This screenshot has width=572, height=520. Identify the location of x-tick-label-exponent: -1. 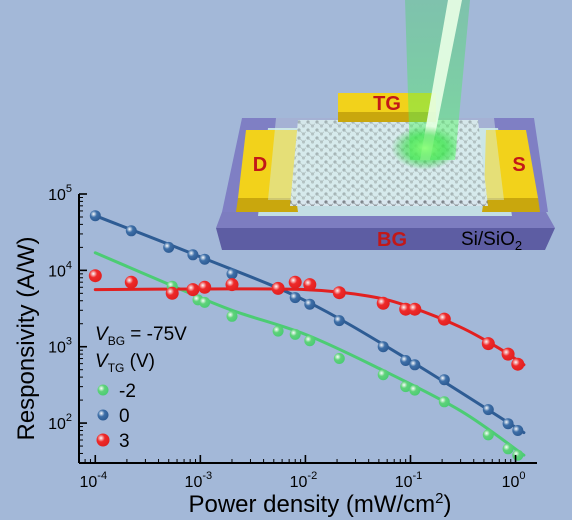
(417, 476).